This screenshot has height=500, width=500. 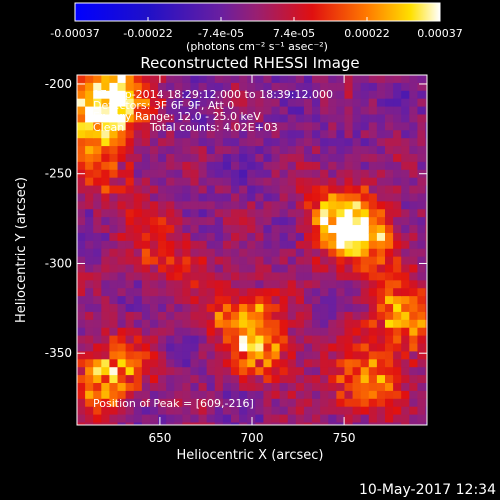 What do you see at coordinates (427, 490) in the screenshot?
I see `footer-timestamp: 10-May-2017 12:34` at bounding box center [427, 490].